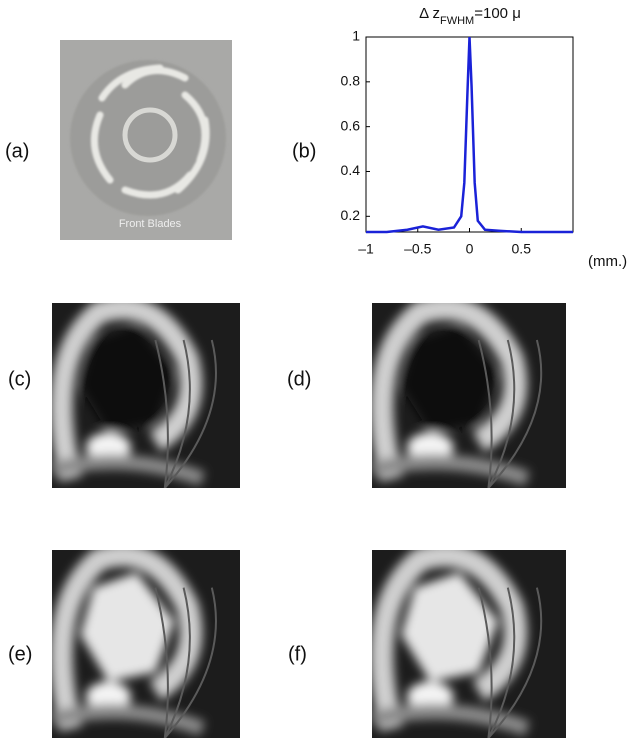  Describe the element at coordinates (607, 261) in the screenshot. I see `x-axis-label: (mm.)` at that location.